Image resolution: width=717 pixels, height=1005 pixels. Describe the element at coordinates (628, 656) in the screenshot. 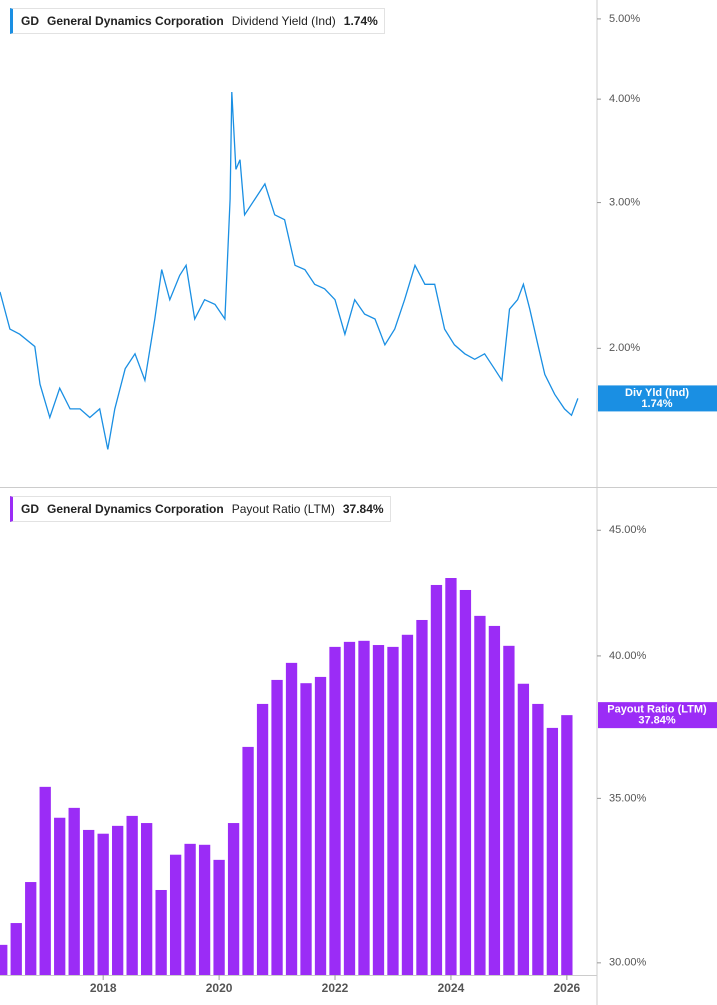

I see `y-tick-label: 40.00%` at that location.